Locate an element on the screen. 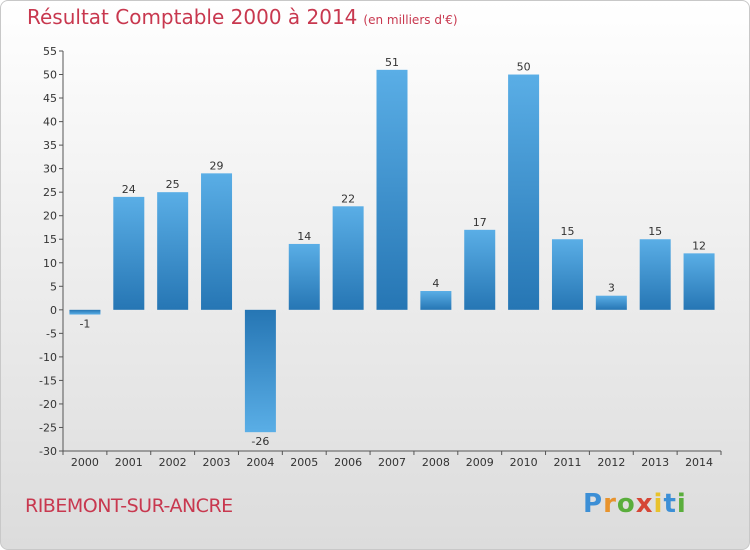 The height and width of the screenshot is (550, 750). proxiti-logo: Proxiti is located at coordinates (635, 504).